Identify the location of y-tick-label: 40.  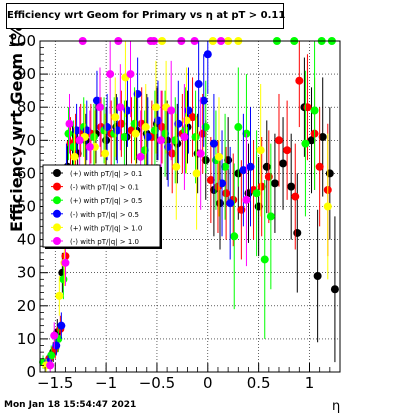
(26, 240).